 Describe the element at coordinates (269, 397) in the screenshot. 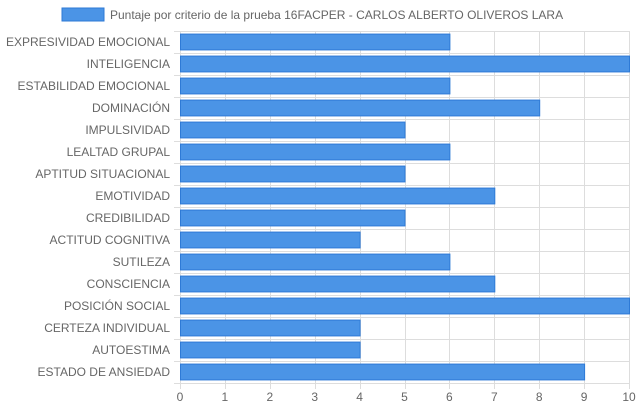

I see `x-tick-label: 2` at that location.